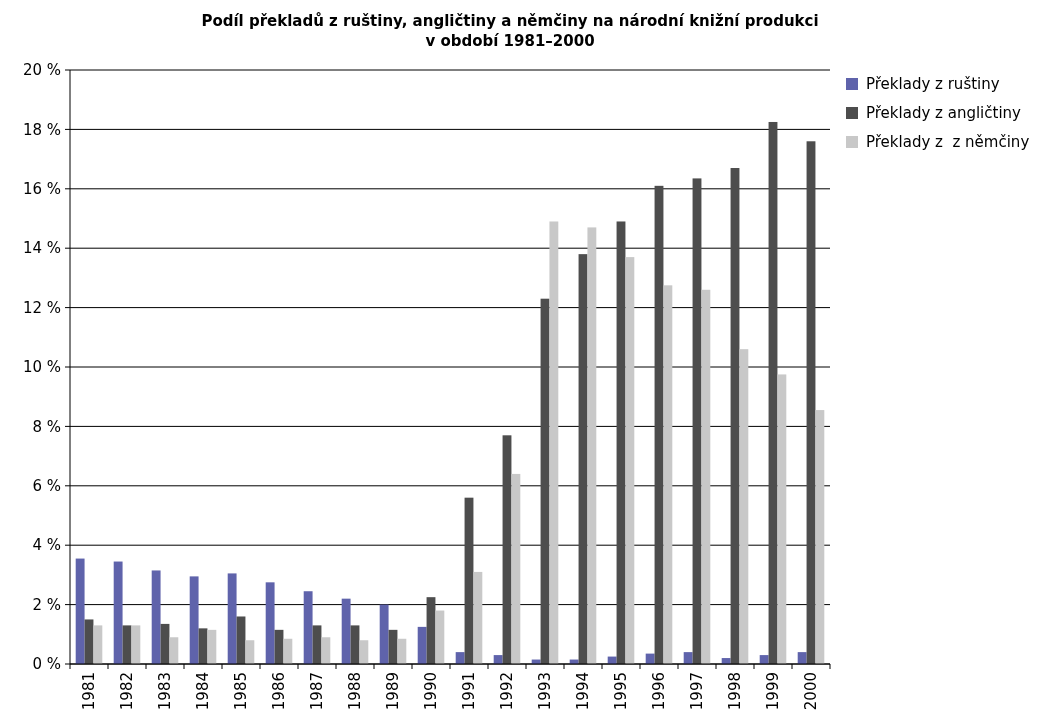 The height and width of the screenshot is (719, 1064). What do you see at coordinates (41, 248) in the screenshot?
I see `y-tick-label: 14 %` at bounding box center [41, 248].